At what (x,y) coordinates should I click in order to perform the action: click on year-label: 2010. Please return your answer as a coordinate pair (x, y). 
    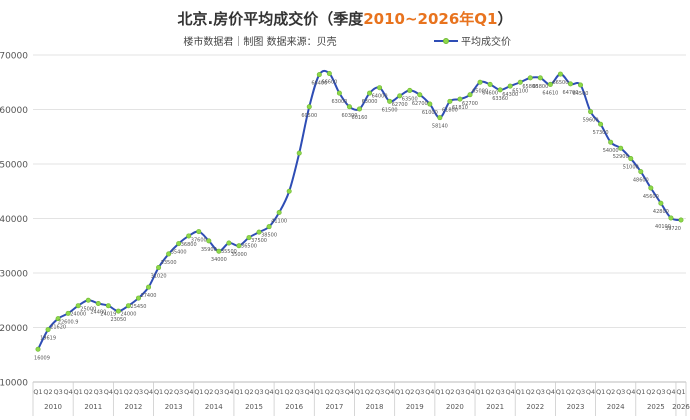
    Looking at the image, I should click on (53, 407).